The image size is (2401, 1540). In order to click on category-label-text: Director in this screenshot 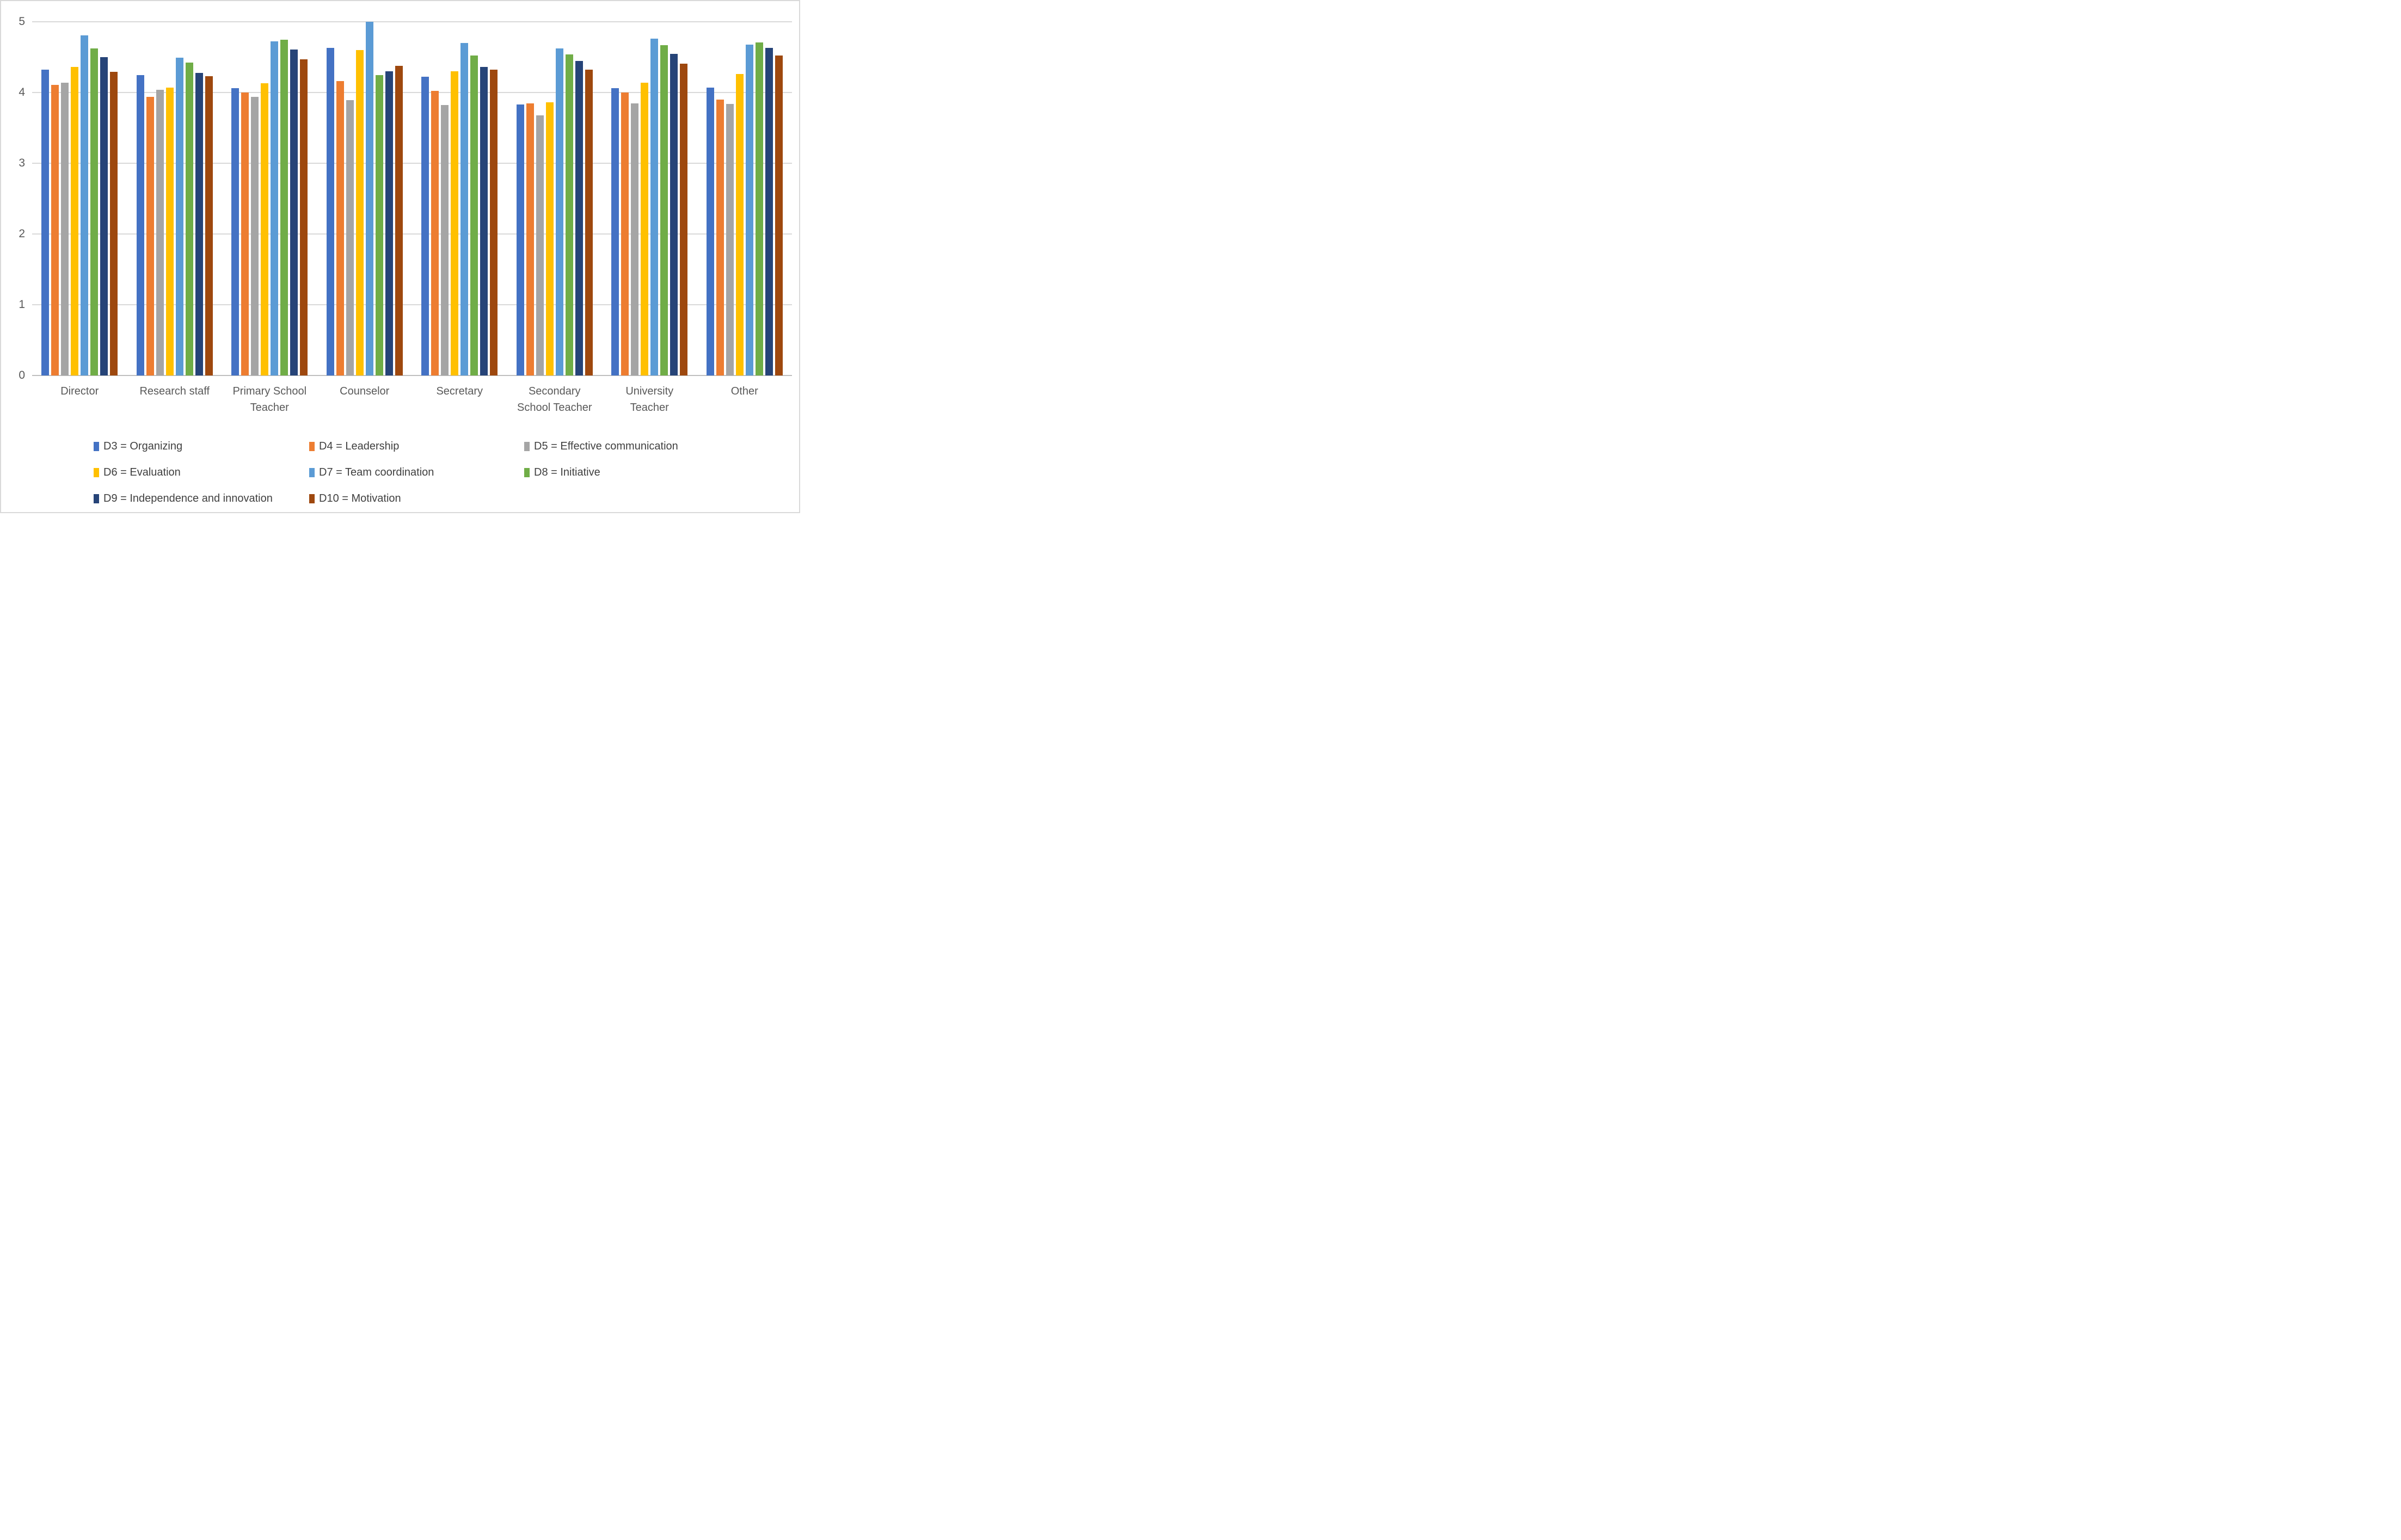, I will do `click(80, 391)`.